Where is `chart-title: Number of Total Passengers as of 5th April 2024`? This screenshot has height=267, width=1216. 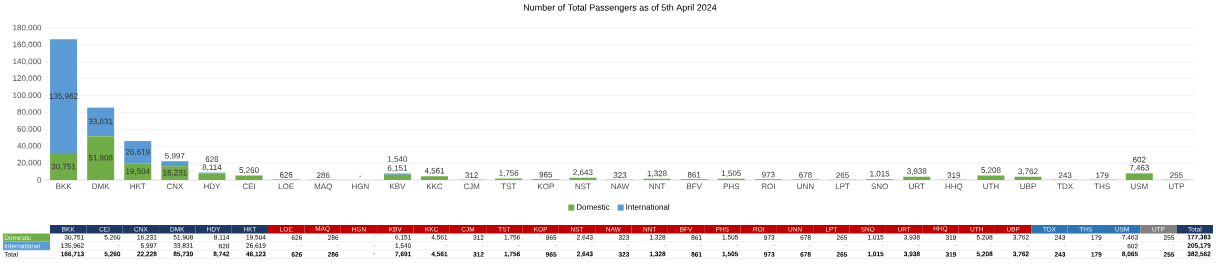
chart-title: Number of Total Passengers as of 5th April 2024 is located at coordinates (620, 8).